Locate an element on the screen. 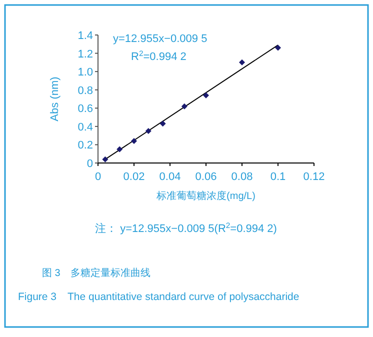  x-tick-label: 0.12 is located at coordinates (314, 177).